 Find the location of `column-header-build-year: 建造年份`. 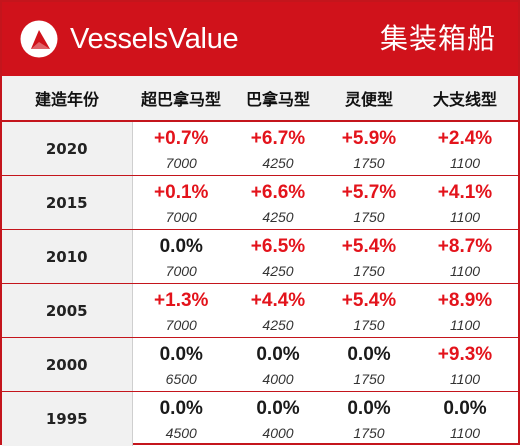

column-header-build-year: 建造年份 is located at coordinates (67, 98).